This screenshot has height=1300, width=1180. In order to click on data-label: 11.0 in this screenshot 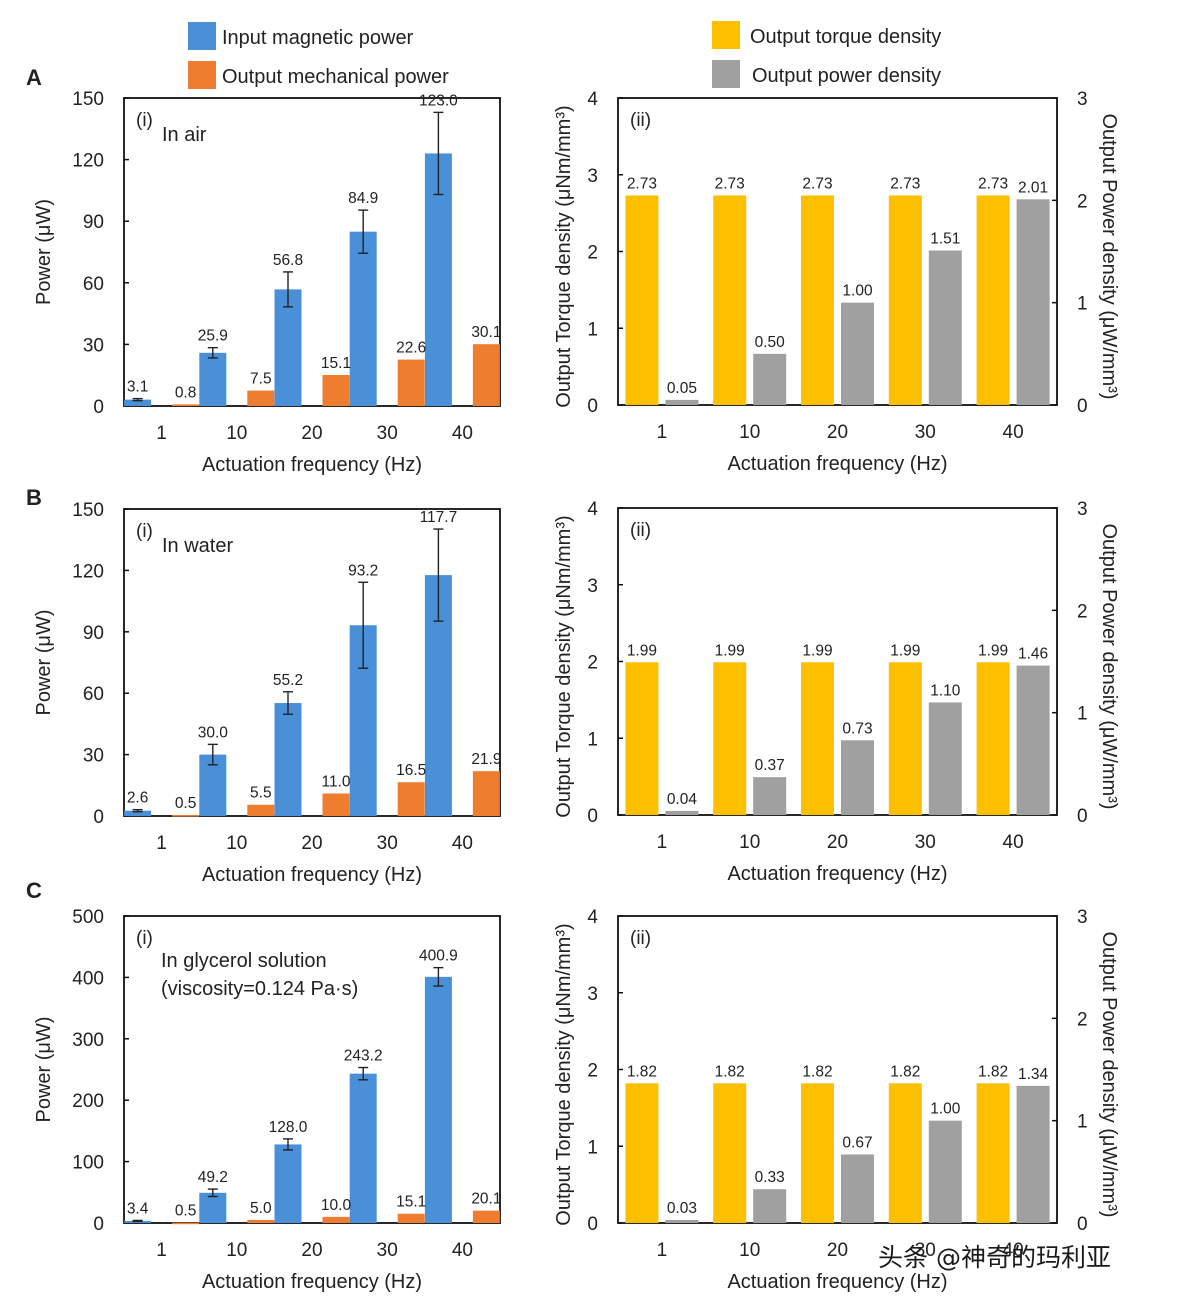, I will do `click(335, 781)`.